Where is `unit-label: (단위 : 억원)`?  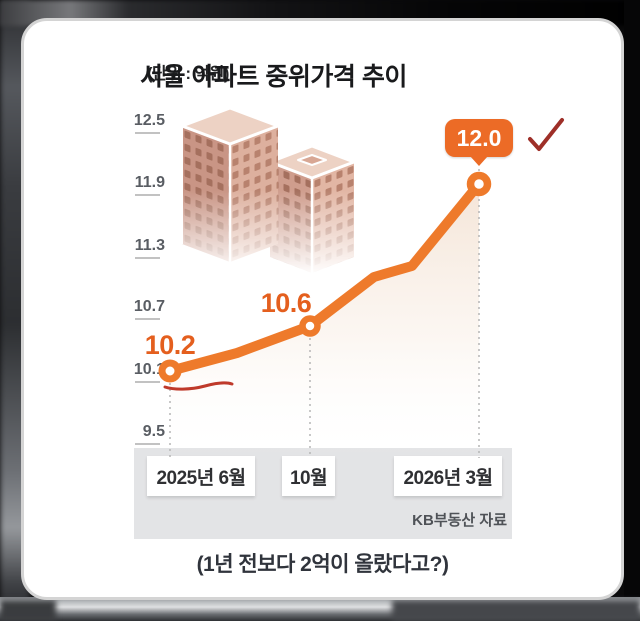 unit-label: (단위 : 억원) is located at coordinates (188, 74).